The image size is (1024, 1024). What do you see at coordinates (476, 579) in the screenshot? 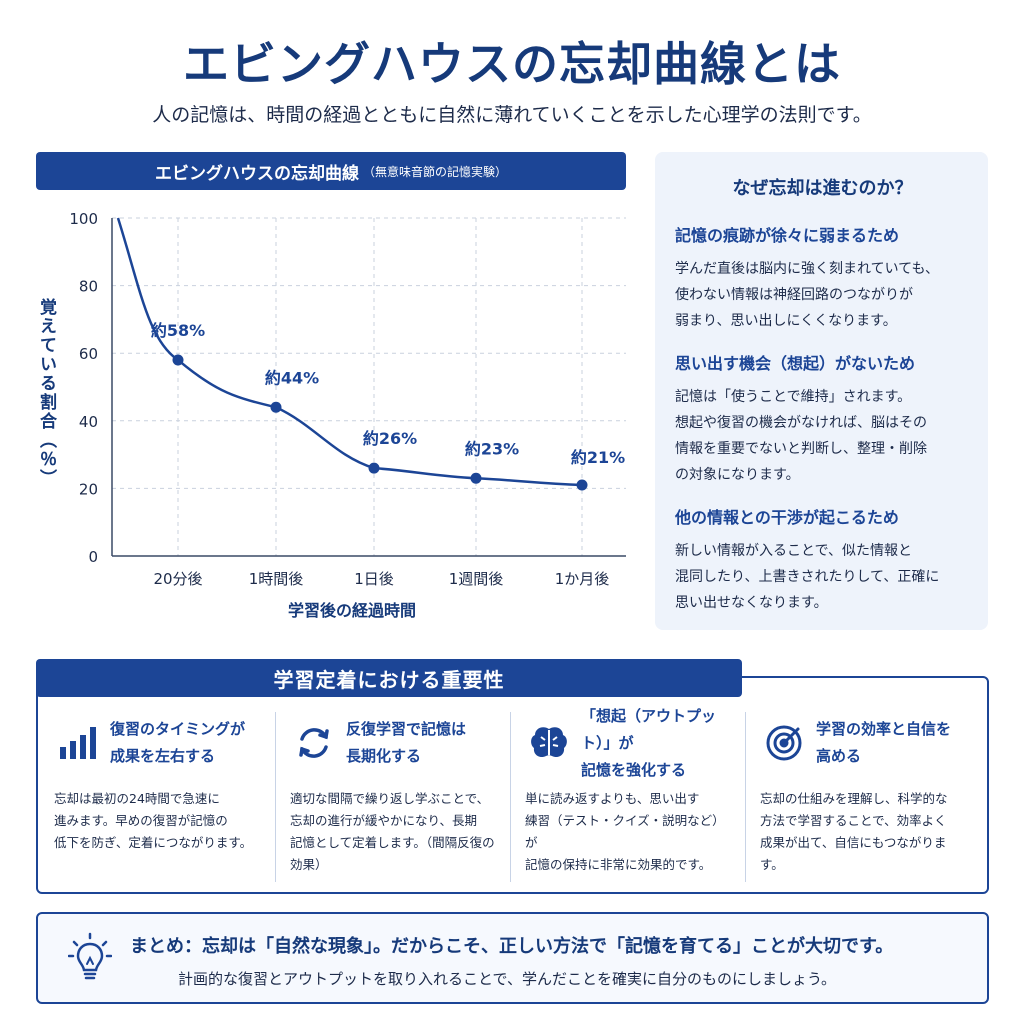
I see `x-tick-label: 1週間後` at bounding box center [476, 579].